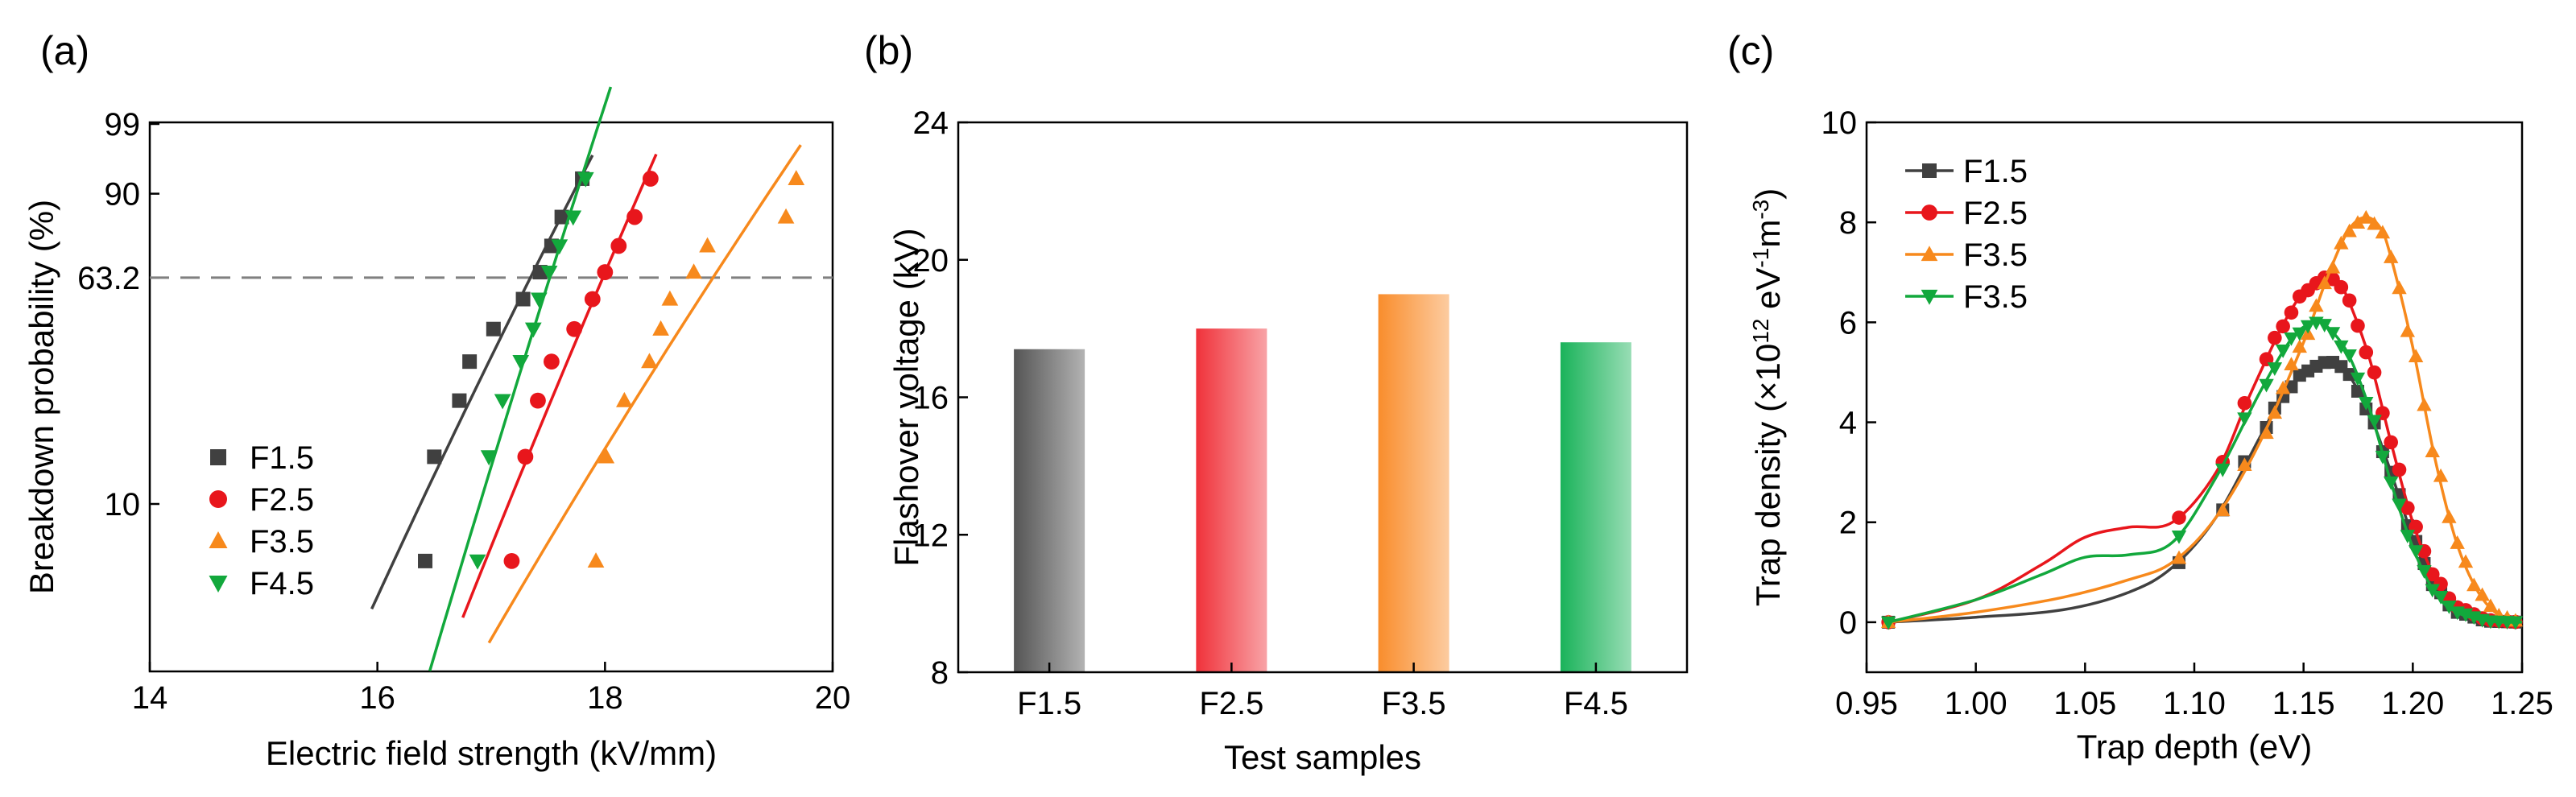 Image resolution: width=2576 pixels, height=797 pixels. What do you see at coordinates (1848, 223) in the screenshot?
I see `panel-c-y-tick-label: 8` at bounding box center [1848, 223].